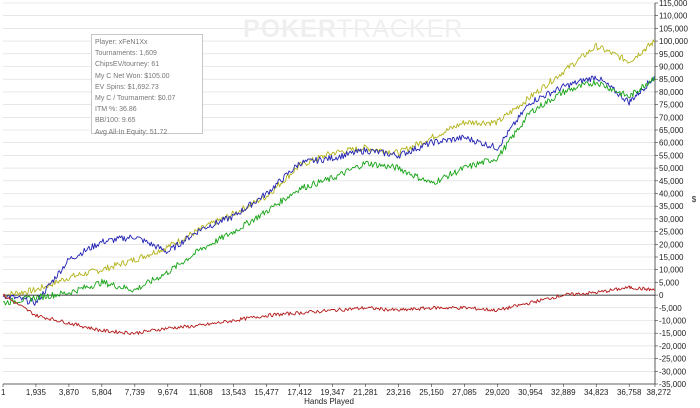 The image size is (700, 408). What do you see at coordinates (671, 117) in the screenshot?
I see `y-tick-label: 70,000` at bounding box center [671, 117].